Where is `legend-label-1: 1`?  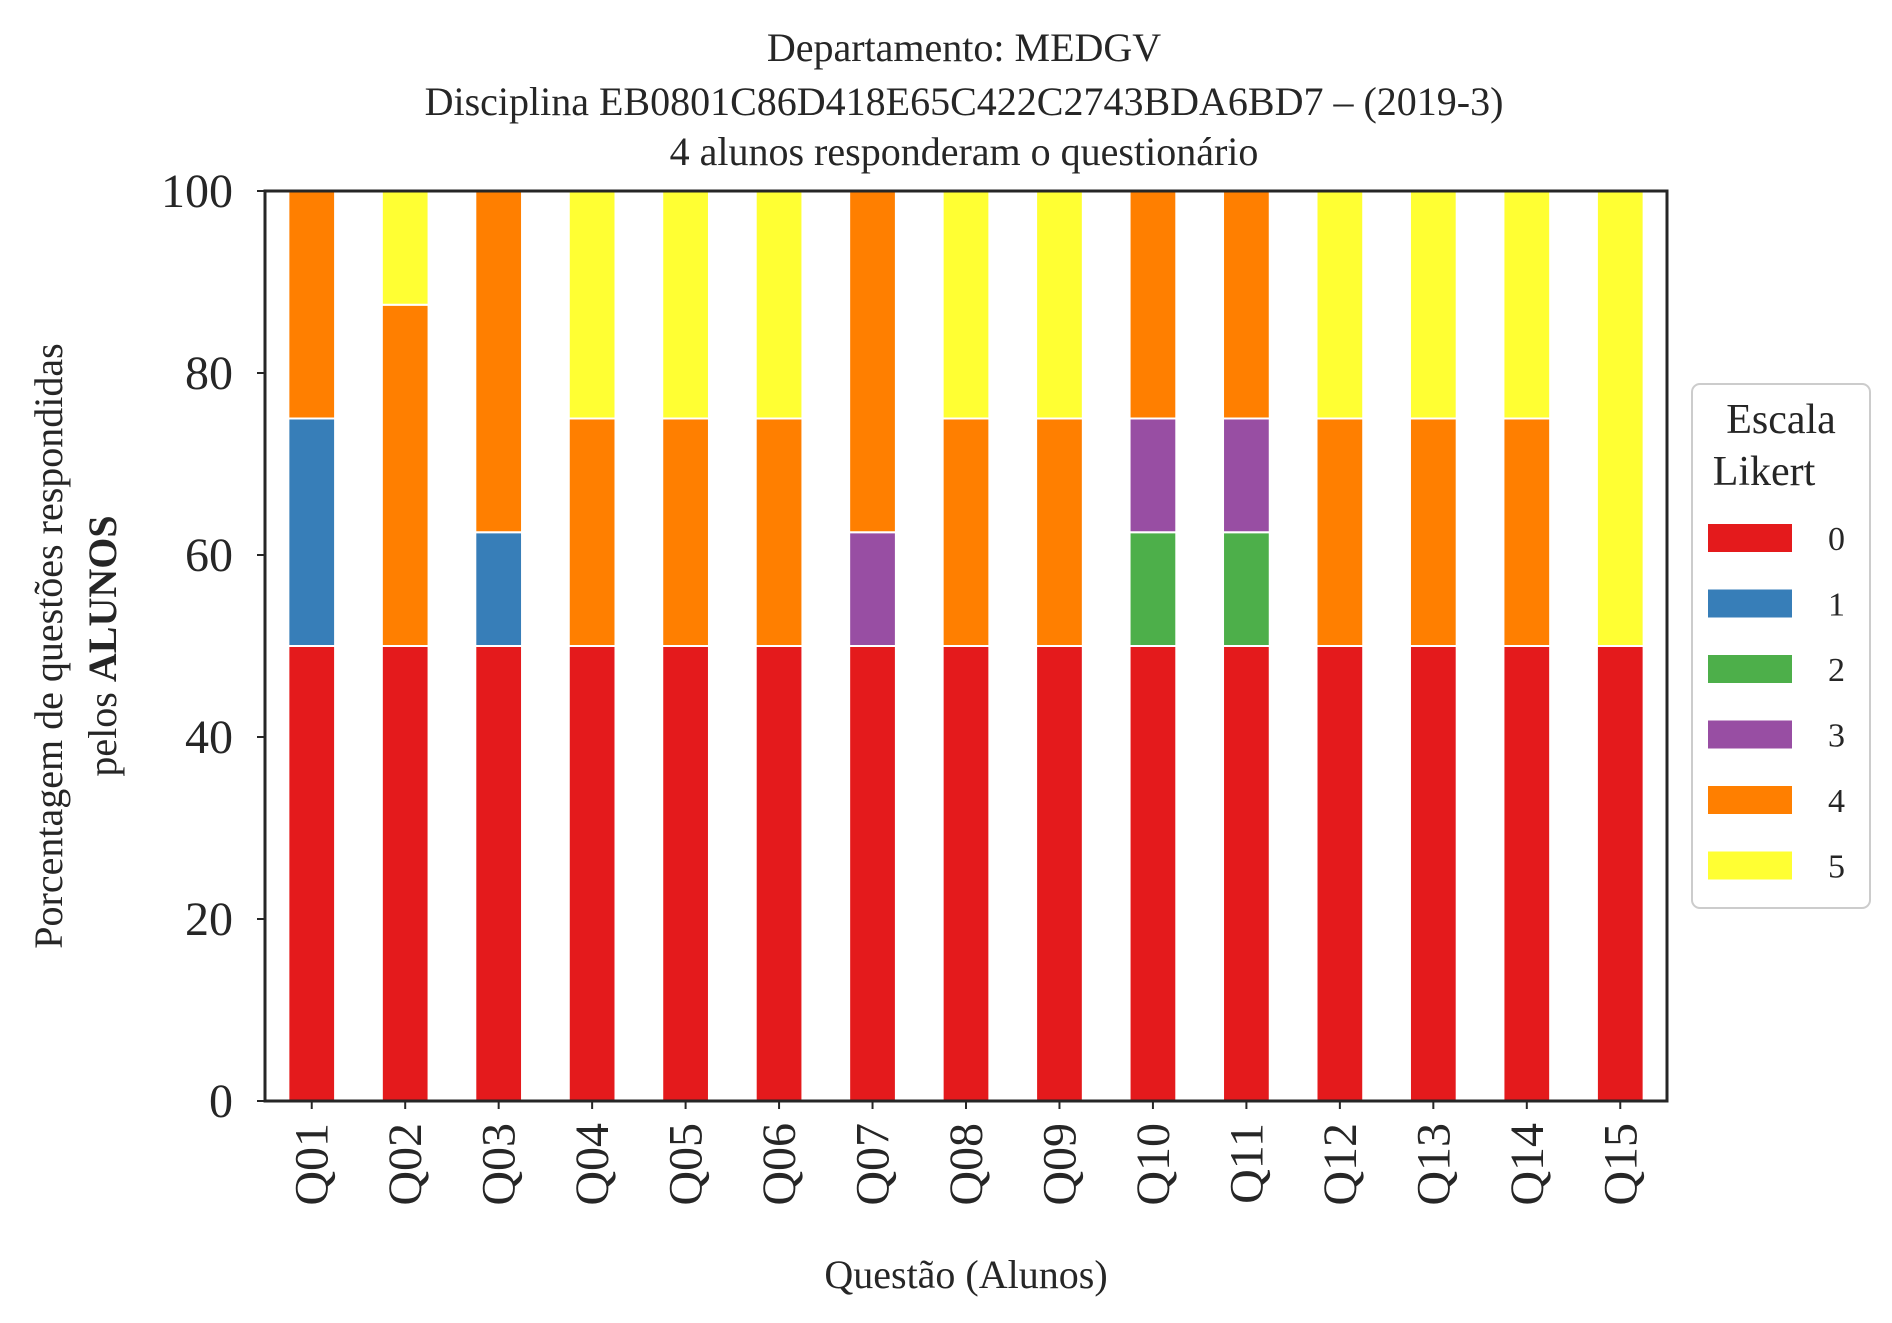 legend-label-1: 1 is located at coordinates (1836, 605).